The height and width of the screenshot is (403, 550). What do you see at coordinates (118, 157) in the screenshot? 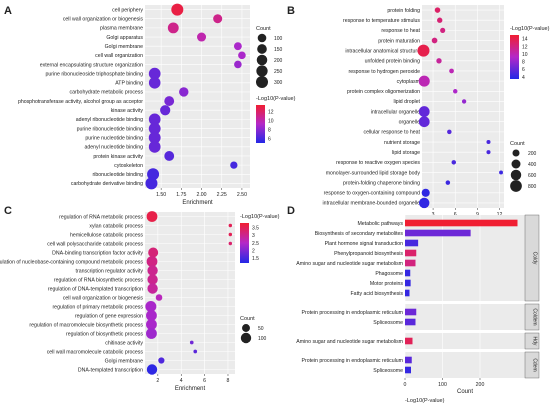
I see `term-label: protein kinase activity` at bounding box center [118, 157].